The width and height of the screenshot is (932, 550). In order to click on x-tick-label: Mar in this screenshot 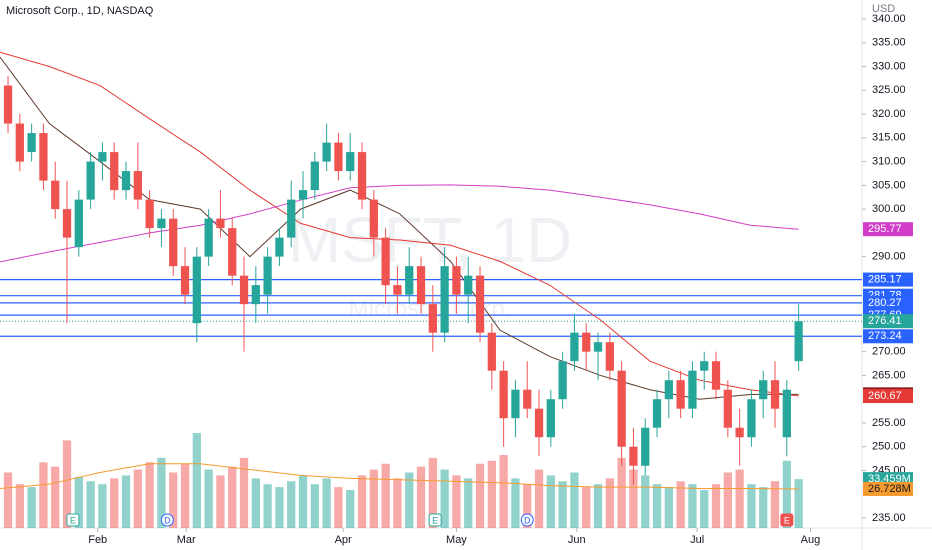, I will do `click(186, 540)`.